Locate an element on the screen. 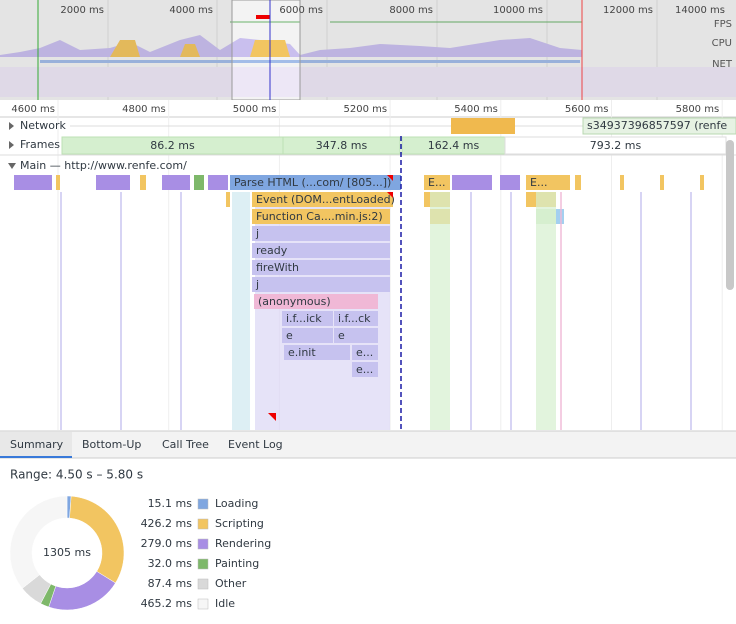 This screenshot has height=624, width=736. tab-bar is located at coordinates (368, 444).